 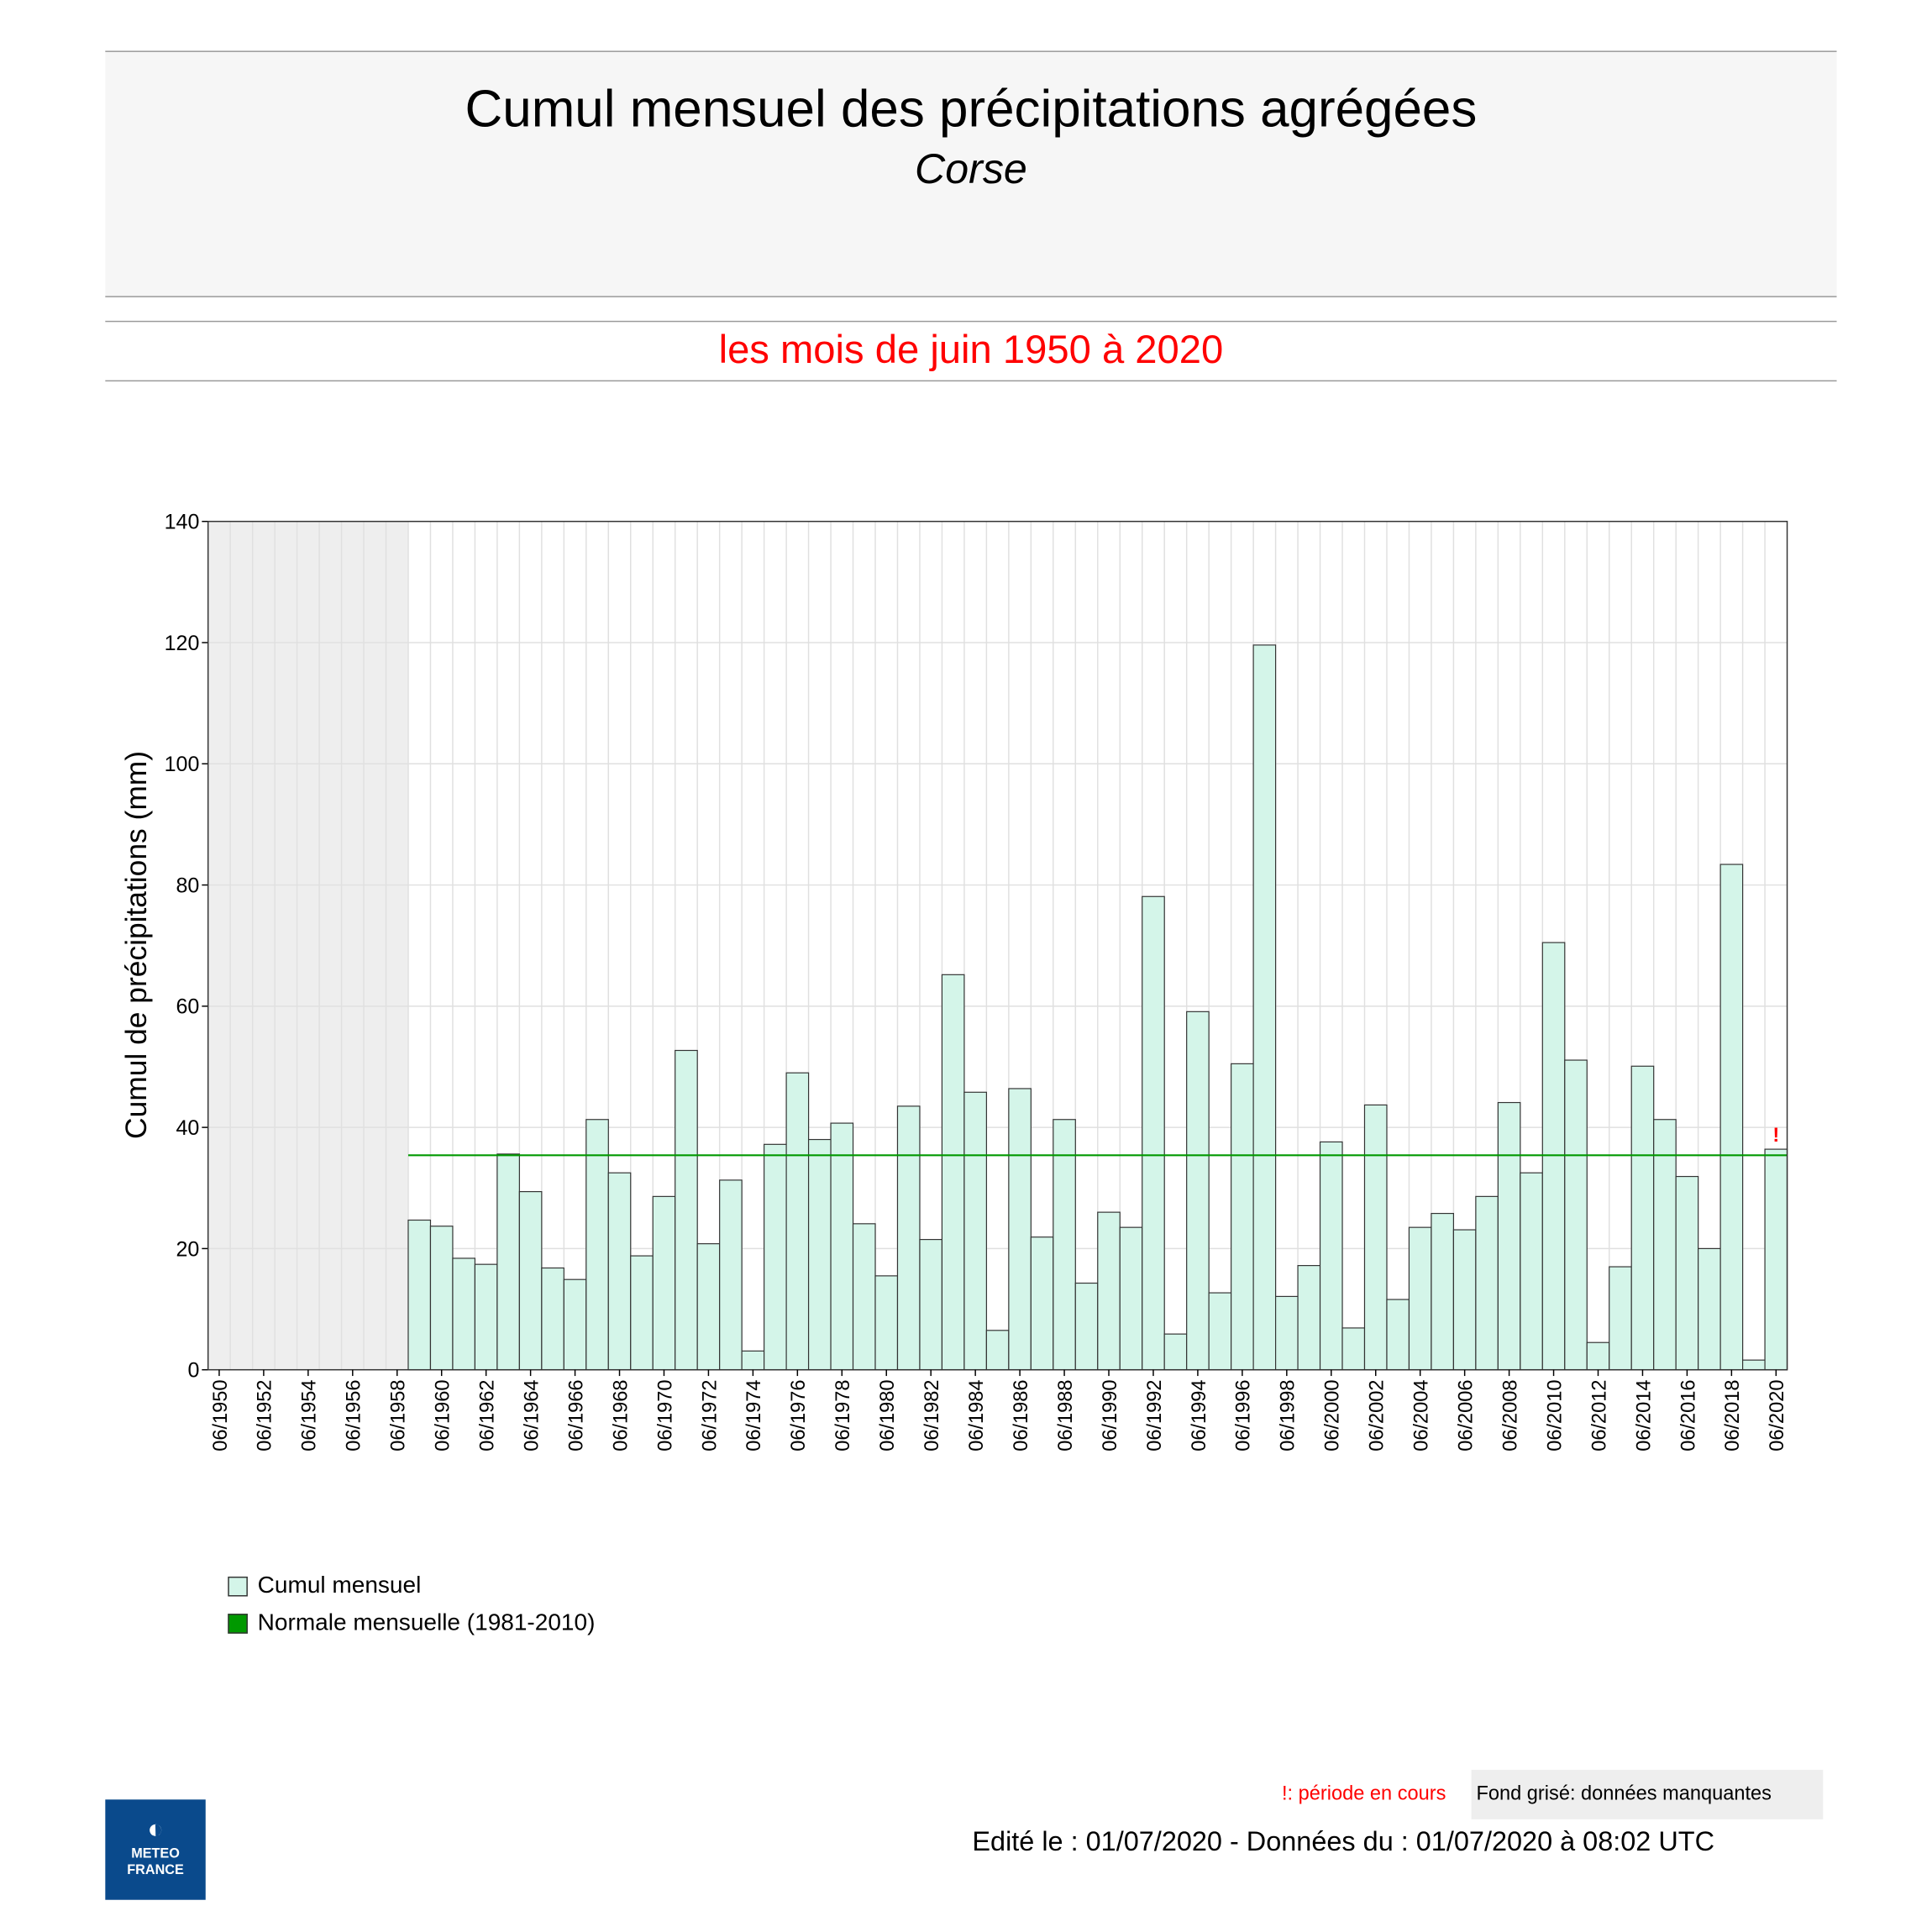 What do you see at coordinates (1065, 1415) in the screenshot?
I see `x-tick-label: 06/1988` at bounding box center [1065, 1415].